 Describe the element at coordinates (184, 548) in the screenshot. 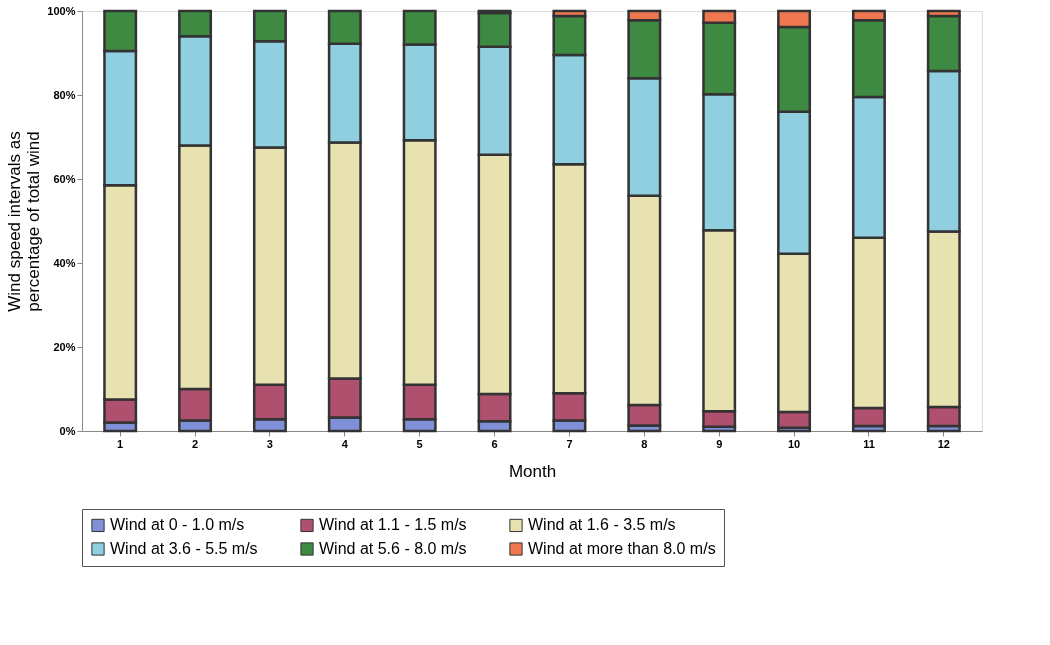

I see `legend-label: Wind at 3.6 - 5.5 m/s` at that location.